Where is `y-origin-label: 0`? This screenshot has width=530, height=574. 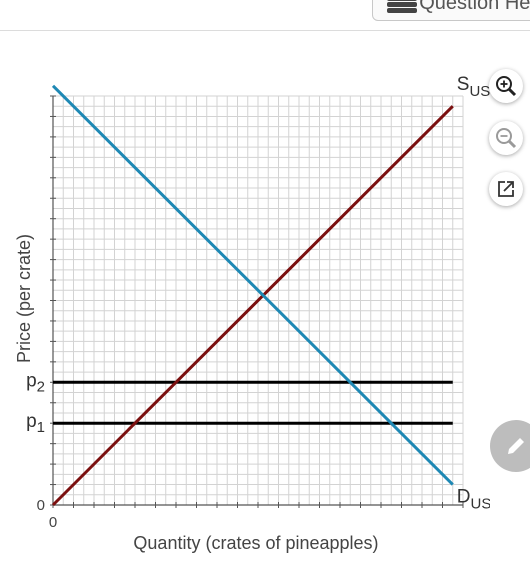
y-origin-label: 0 is located at coordinates (41, 505).